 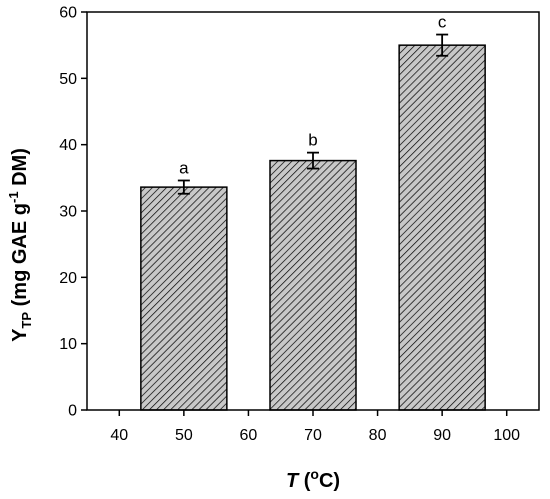 What do you see at coordinates (68, 344) in the screenshot?
I see `y-tick-label: 10` at bounding box center [68, 344].